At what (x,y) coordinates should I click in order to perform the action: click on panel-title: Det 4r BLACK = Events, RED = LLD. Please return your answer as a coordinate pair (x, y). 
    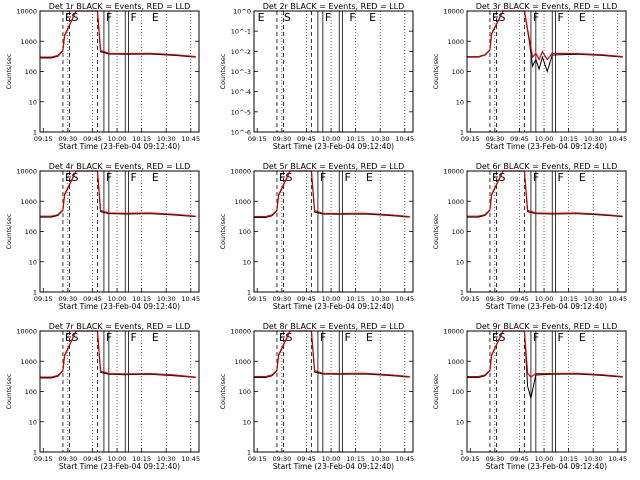
    Looking at the image, I should click on (120, 166).